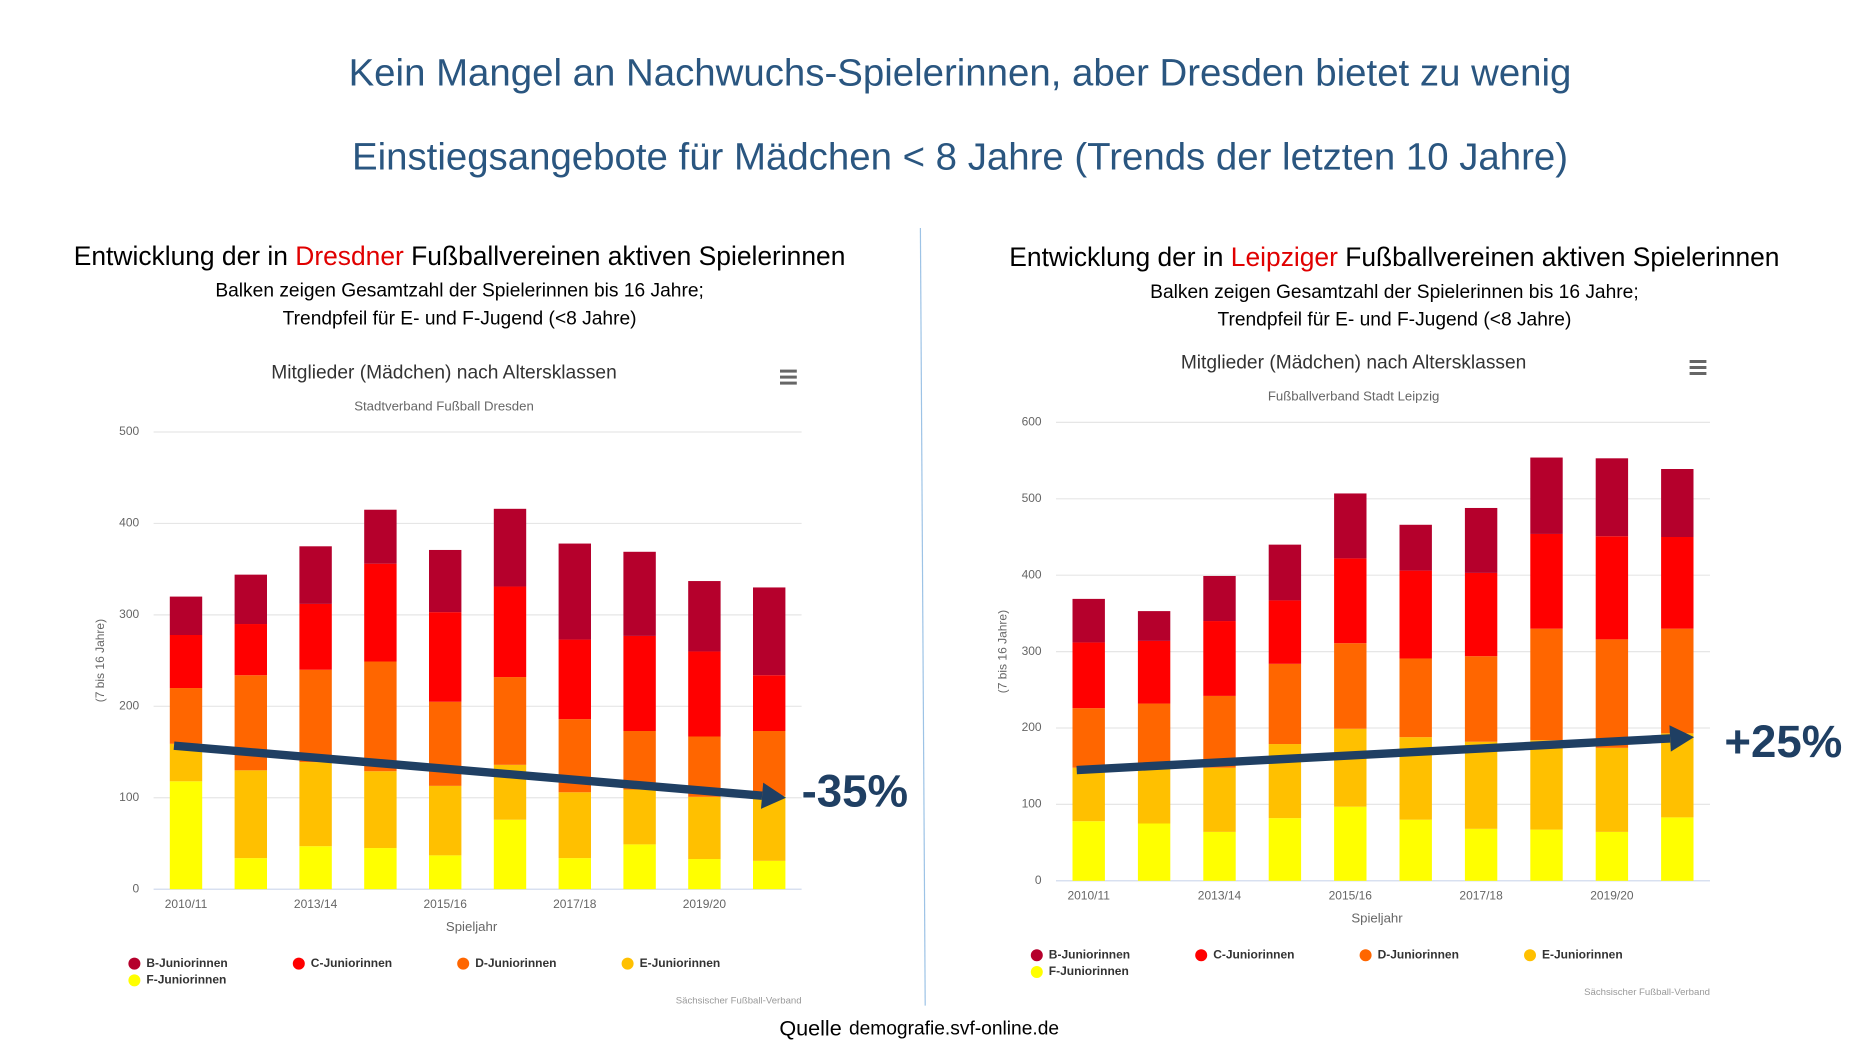 The height and width of the screenshot is (1050, 1860). Describe the element at coordinates (186, 963) in the screenshot. I see `legend-label: B-Juniorinnen` at that location.